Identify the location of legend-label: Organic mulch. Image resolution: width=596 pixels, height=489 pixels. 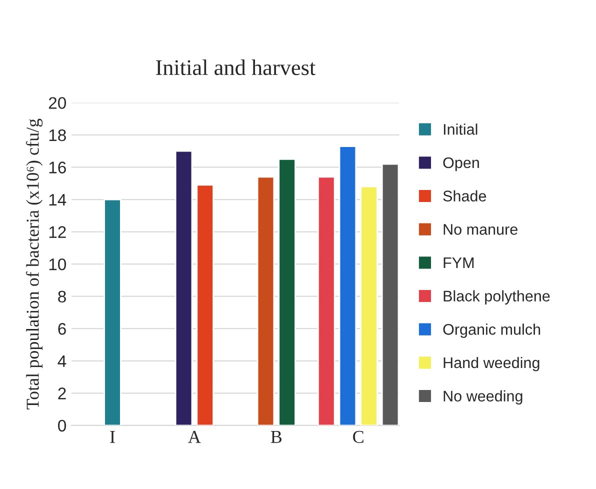
(491, 331).